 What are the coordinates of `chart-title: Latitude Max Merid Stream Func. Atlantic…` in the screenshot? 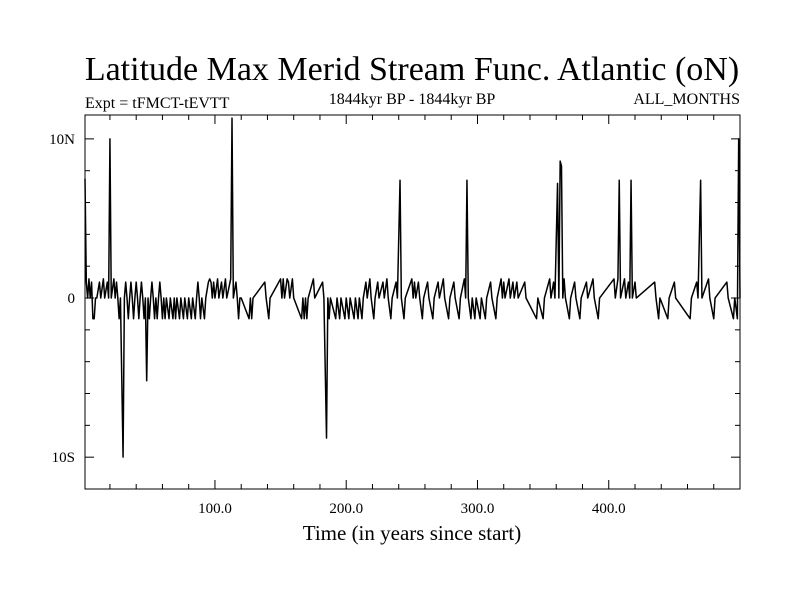 It's located at (412, 69).